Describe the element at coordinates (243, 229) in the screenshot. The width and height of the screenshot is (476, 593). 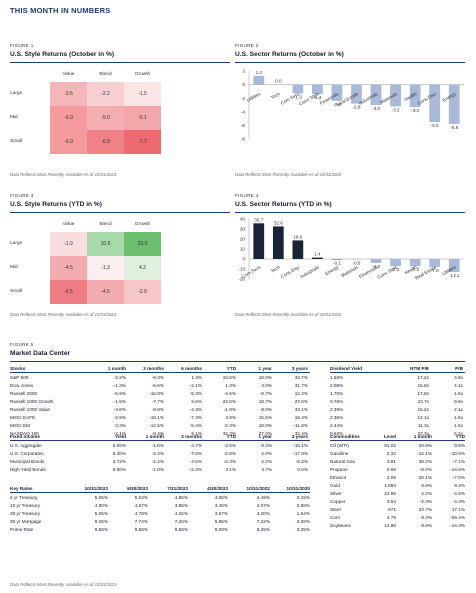
I see `y-tick-label: 30` at that location.